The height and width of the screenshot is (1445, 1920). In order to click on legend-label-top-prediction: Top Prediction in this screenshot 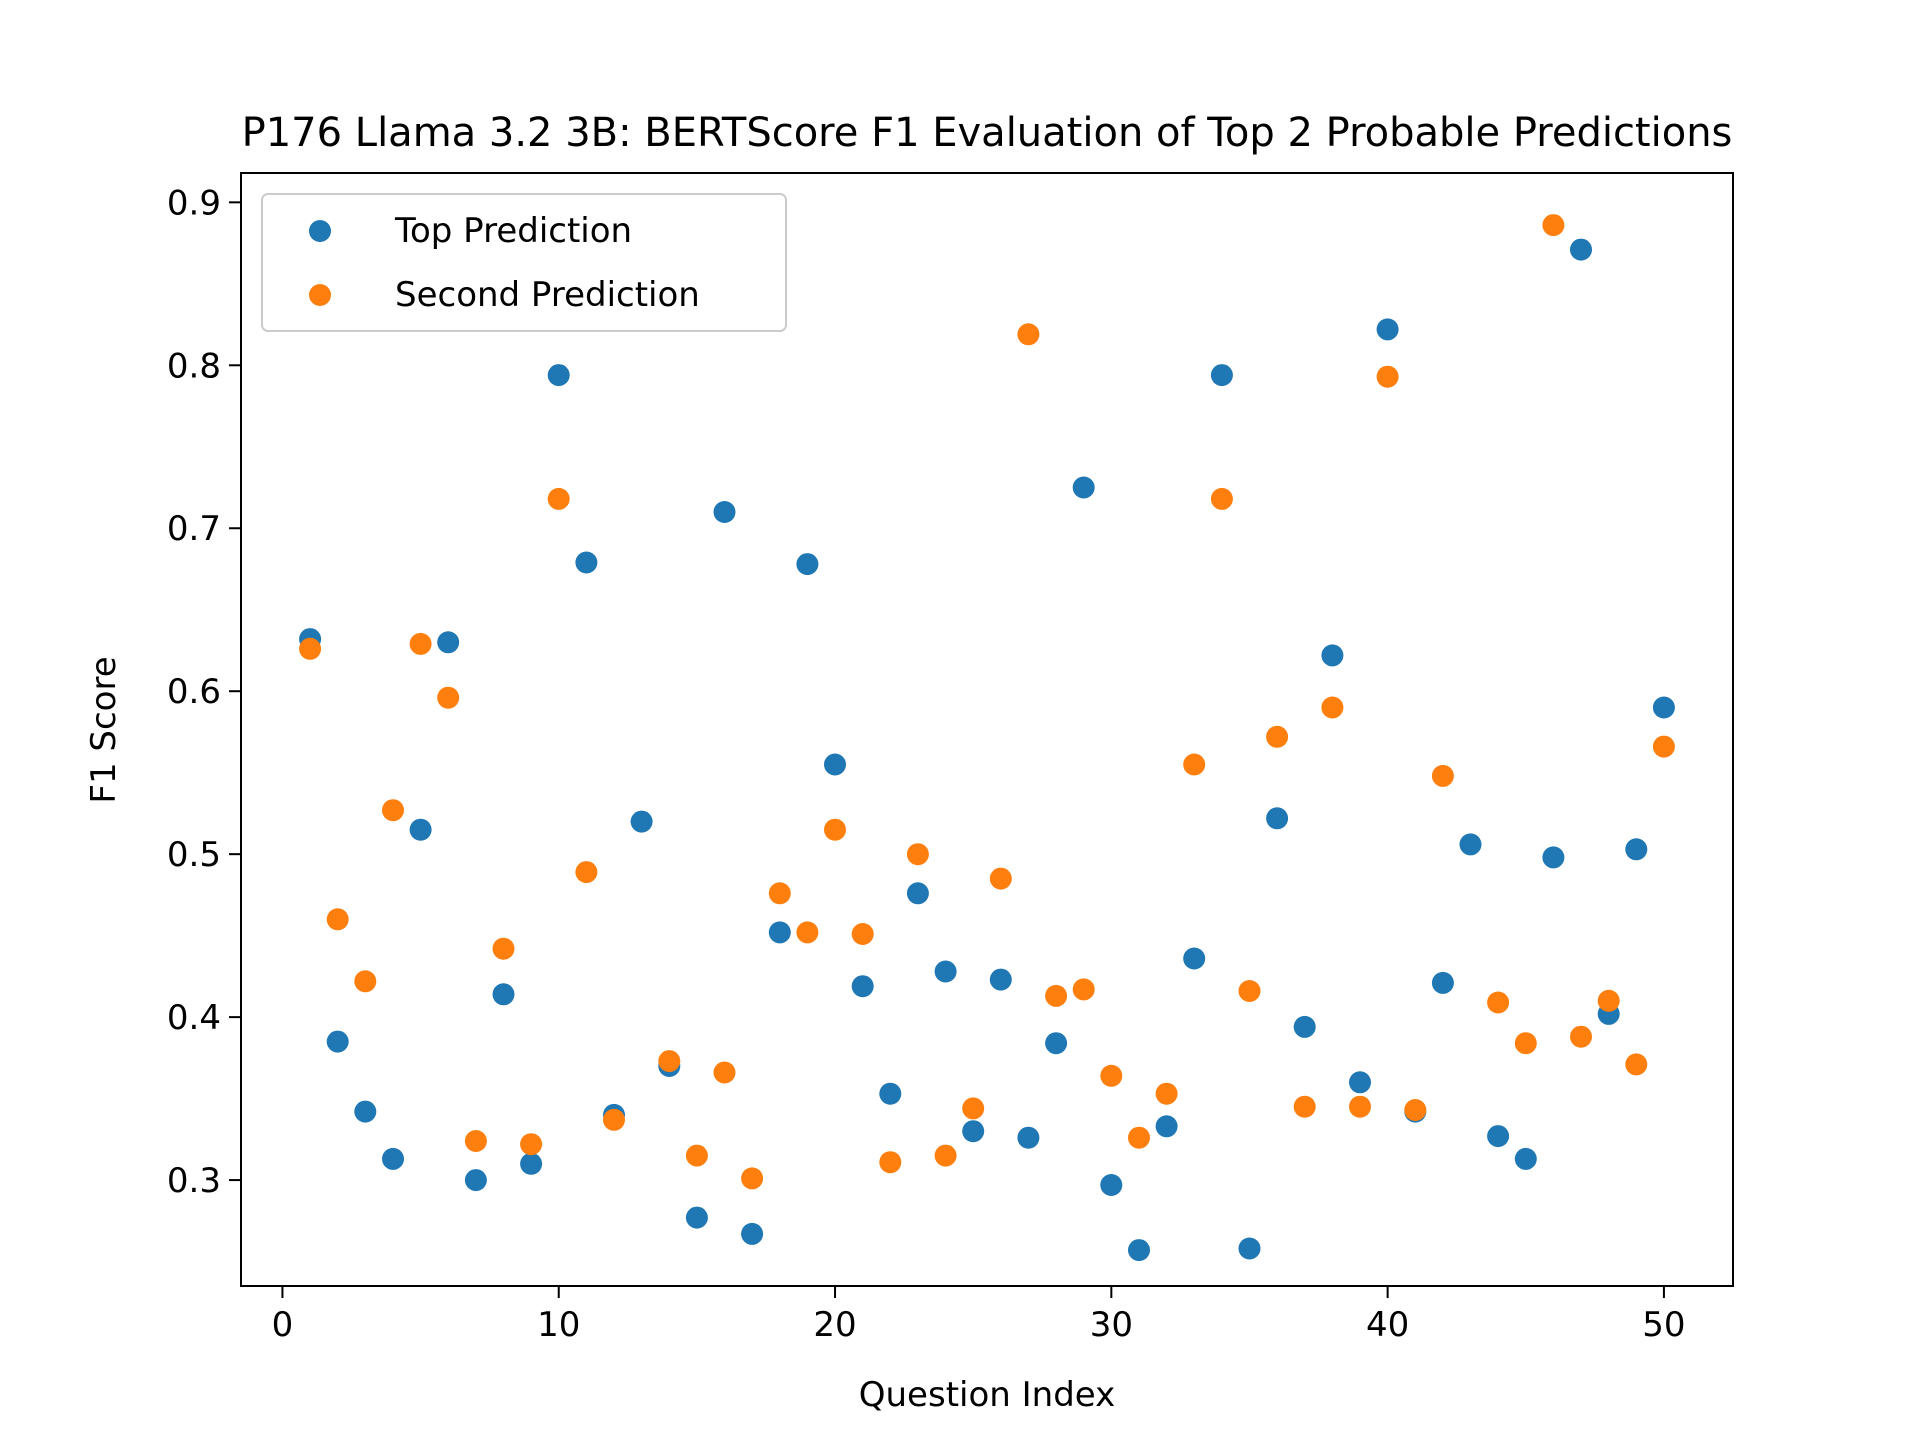, I will do `click(513, 231)`.